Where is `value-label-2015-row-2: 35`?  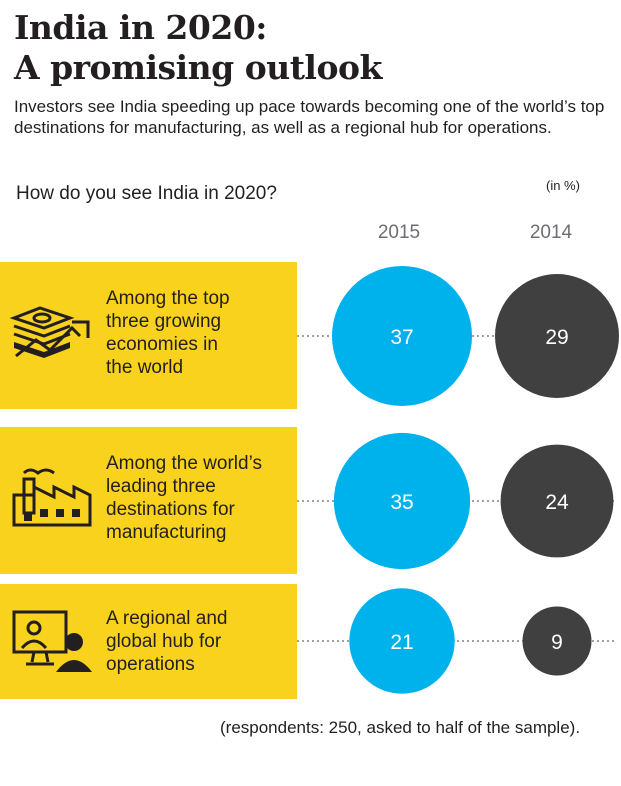
value-label-2015-row-2: 35 is located at coordinates (401, 502).